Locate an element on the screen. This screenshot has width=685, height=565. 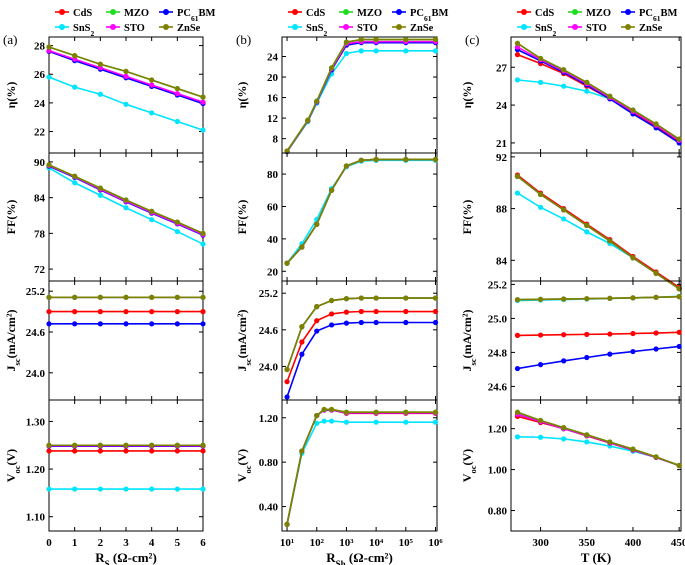
data-point-STO is located at coordinates (49, 51).